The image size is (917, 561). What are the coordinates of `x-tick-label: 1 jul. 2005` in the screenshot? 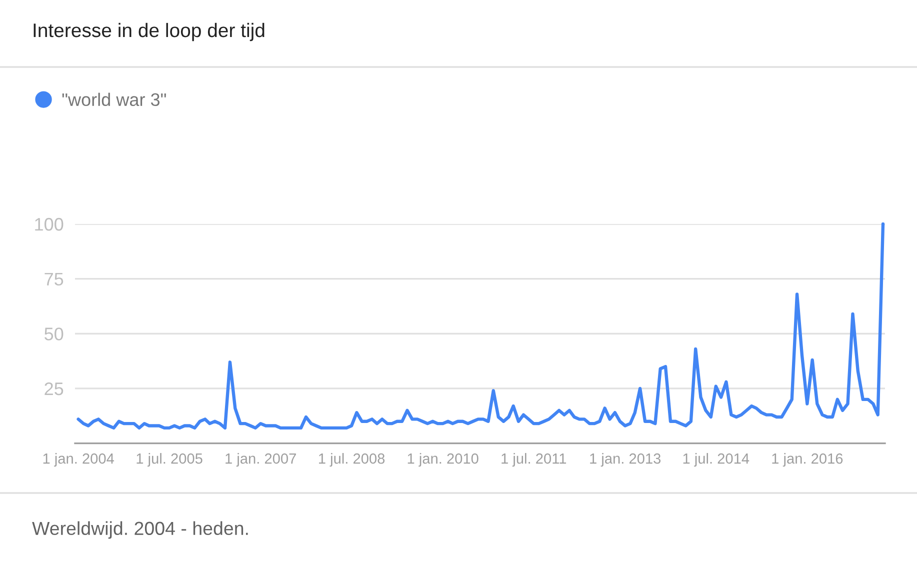 It's located at (169, 460).